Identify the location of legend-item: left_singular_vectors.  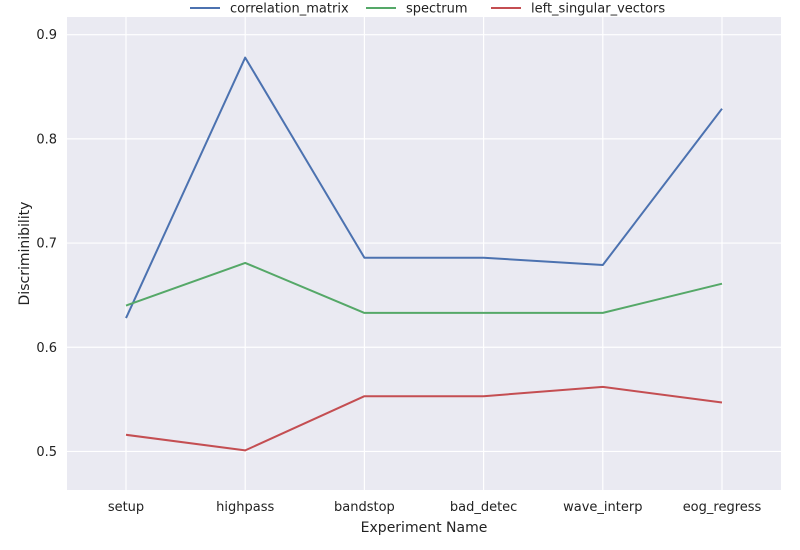
(578, 9).